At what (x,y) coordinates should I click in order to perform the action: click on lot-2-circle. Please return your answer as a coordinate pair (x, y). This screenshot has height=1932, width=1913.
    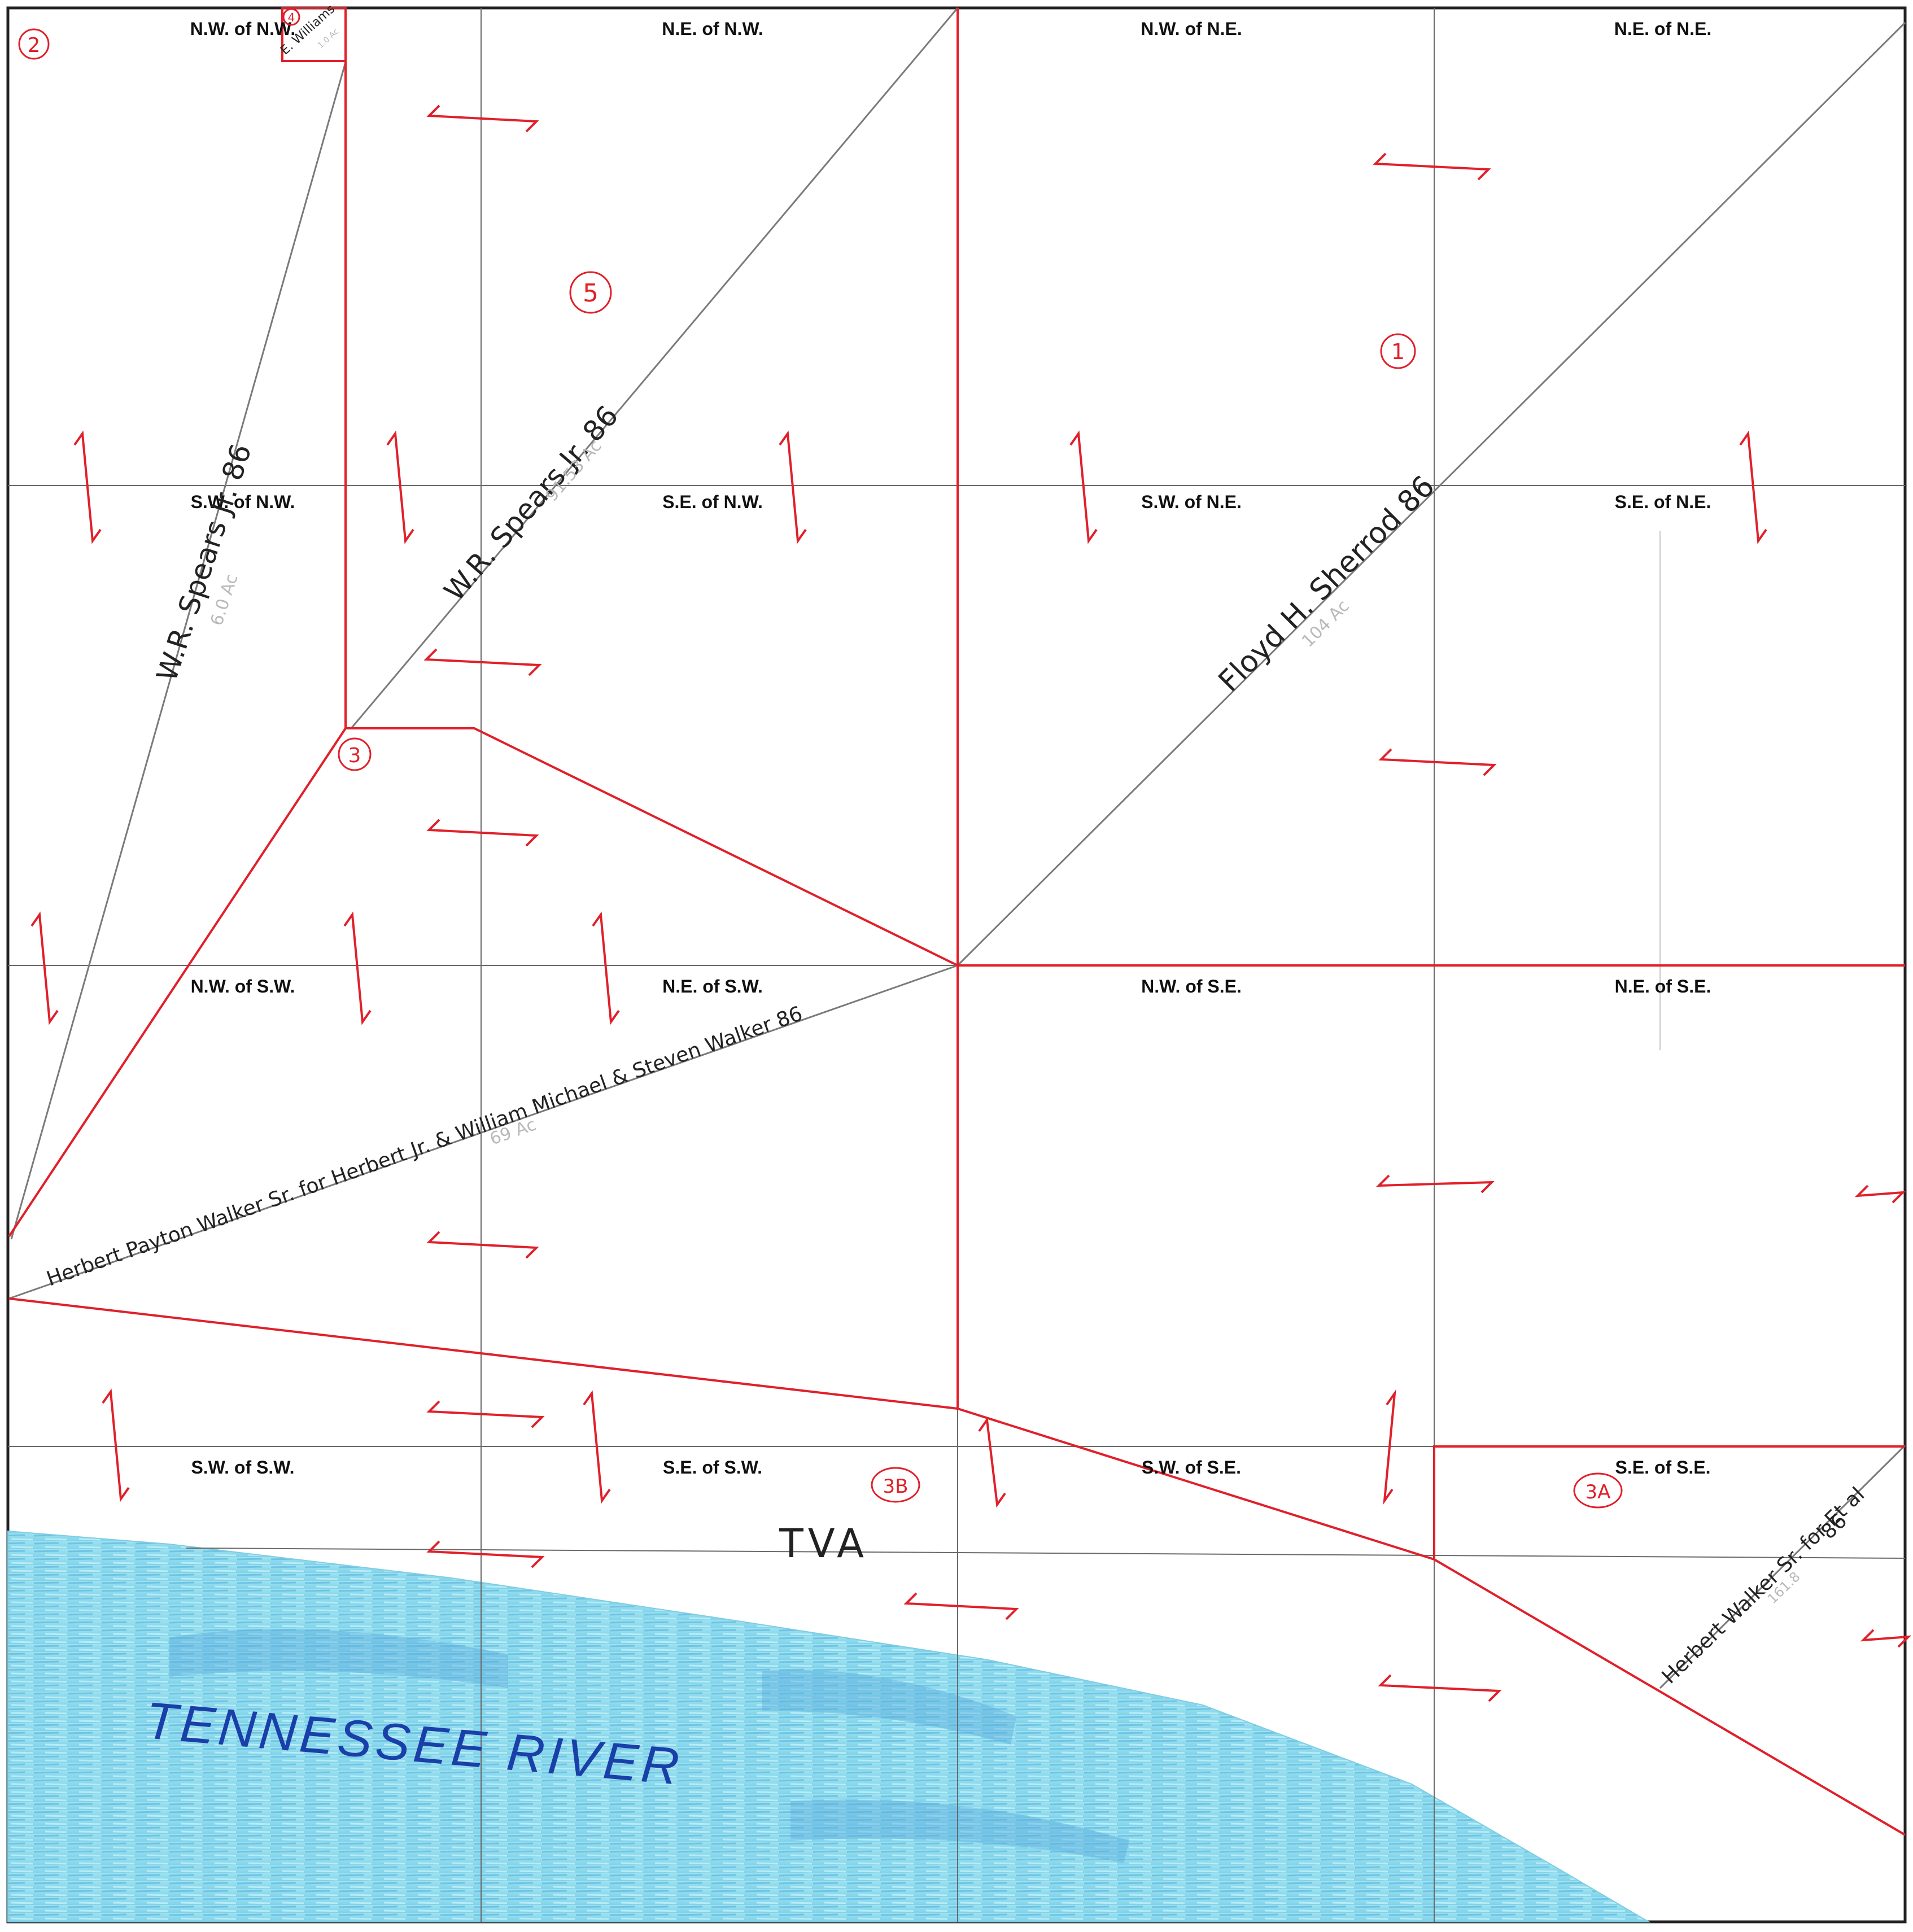
    Looking at the image, I should click on (34, 44).